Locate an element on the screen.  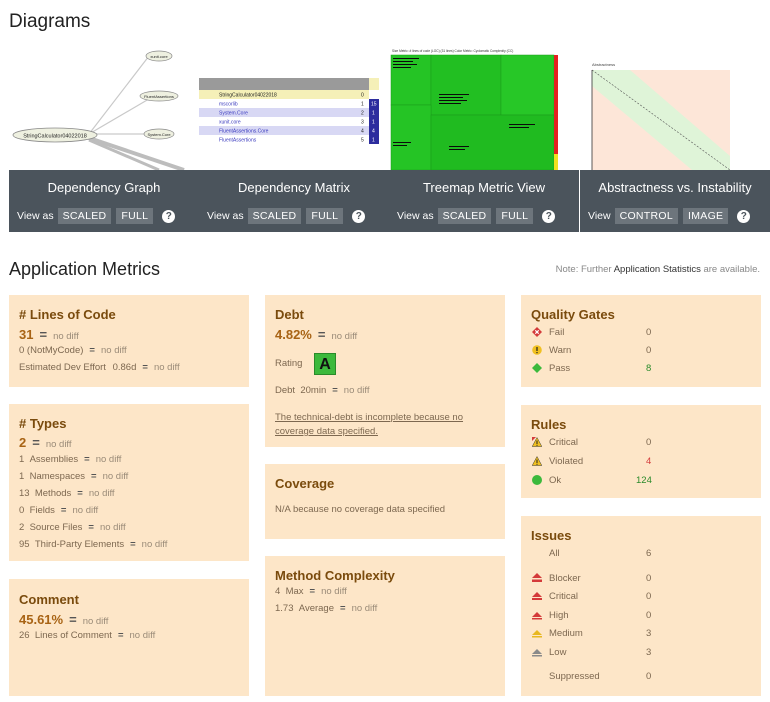
rules-violated-count: 4 is located at coordinates (649, 461).